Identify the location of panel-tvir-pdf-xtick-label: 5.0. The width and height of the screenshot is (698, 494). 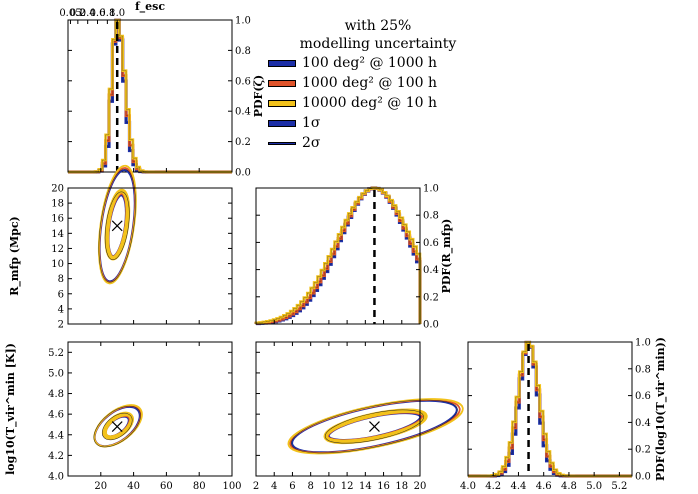
(594, 486).